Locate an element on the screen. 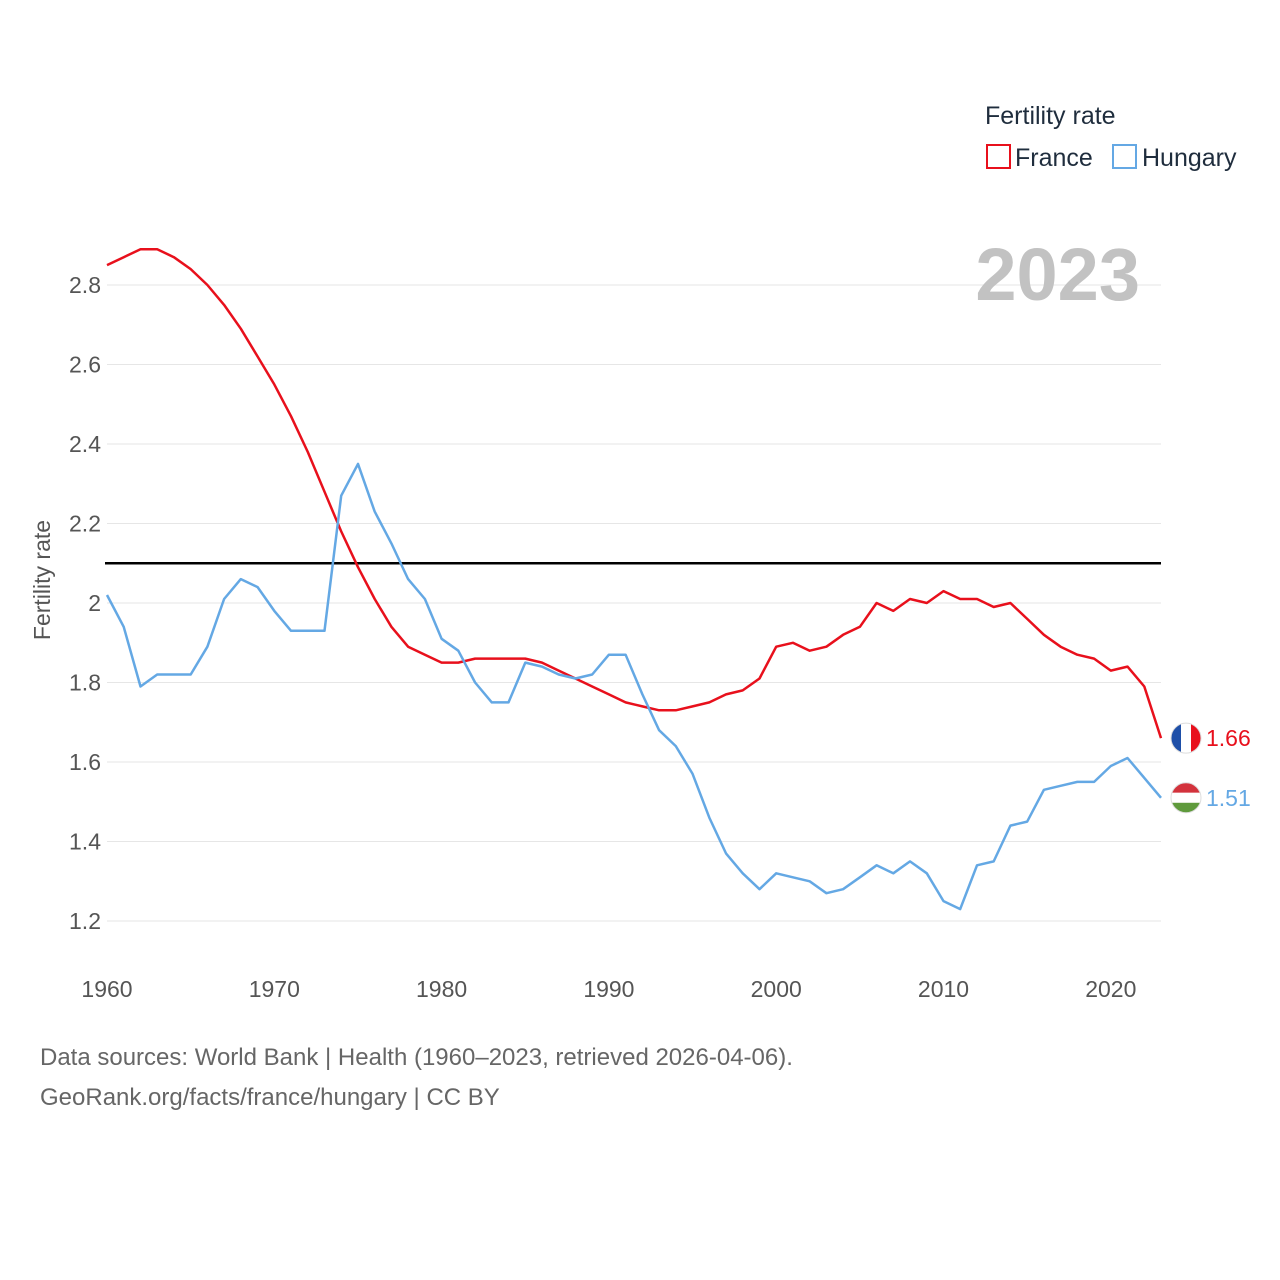  x-axis-ticks: 1960 1970 1980 1990 2000 2010 2020 is located at coordinates (608, 989).